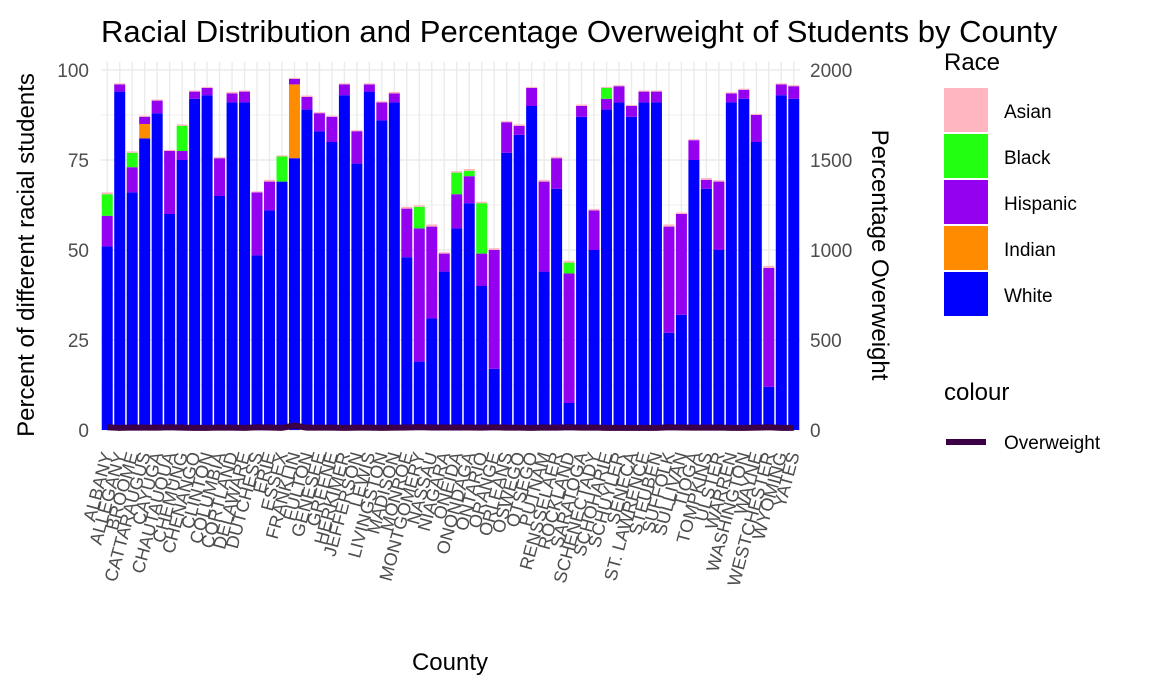 The width and height of the screenshot is (1152, 691). Describe the element at coordinates (826, 341) in the screenshot. I see `y2-tick-label: 500` at that location.